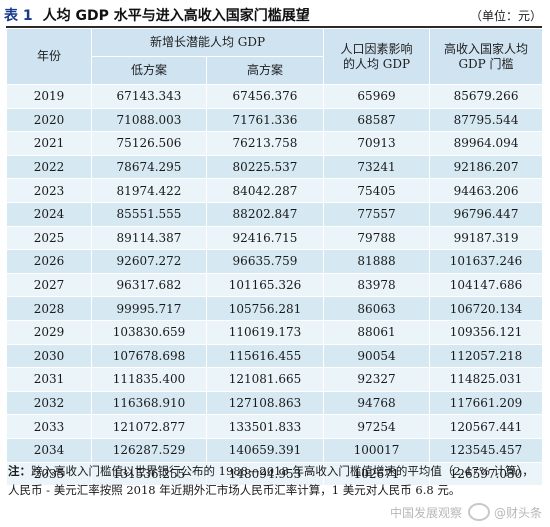 Image resolution: width=550 pixels, height=527 pixels. Describe the element at coordinates (486, 214) in the screenshot. I see `cell-threshold: 96796.447` at that location.